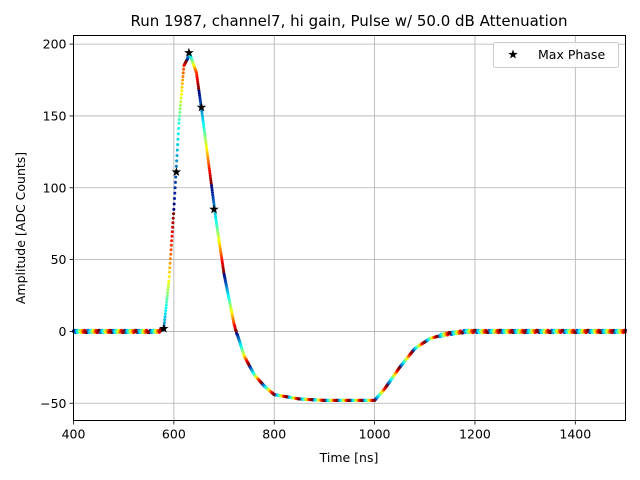 This screenshot has width=640, height=480. What do you see at coordinates (174, 434) in the screenshot?
I see `x-tick-label: 600` at bounding box center [174, 434].